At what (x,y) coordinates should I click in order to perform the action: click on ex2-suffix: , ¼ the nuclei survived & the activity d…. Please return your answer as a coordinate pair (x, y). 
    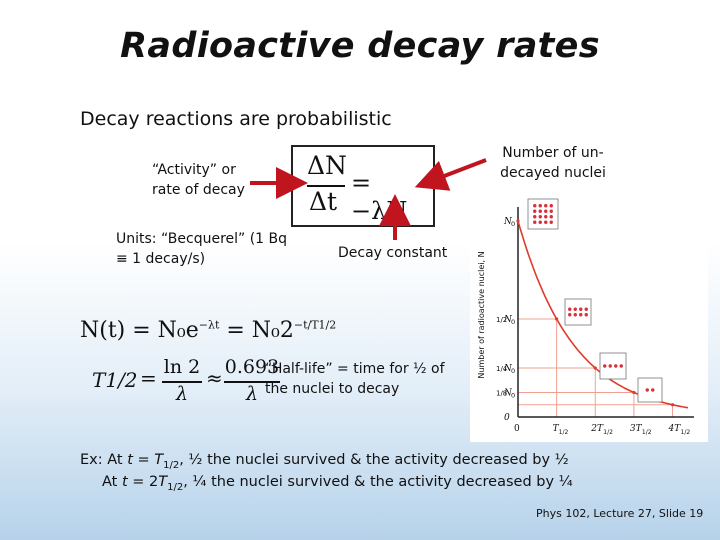
    Looking at the image, I should click on (378, 482).